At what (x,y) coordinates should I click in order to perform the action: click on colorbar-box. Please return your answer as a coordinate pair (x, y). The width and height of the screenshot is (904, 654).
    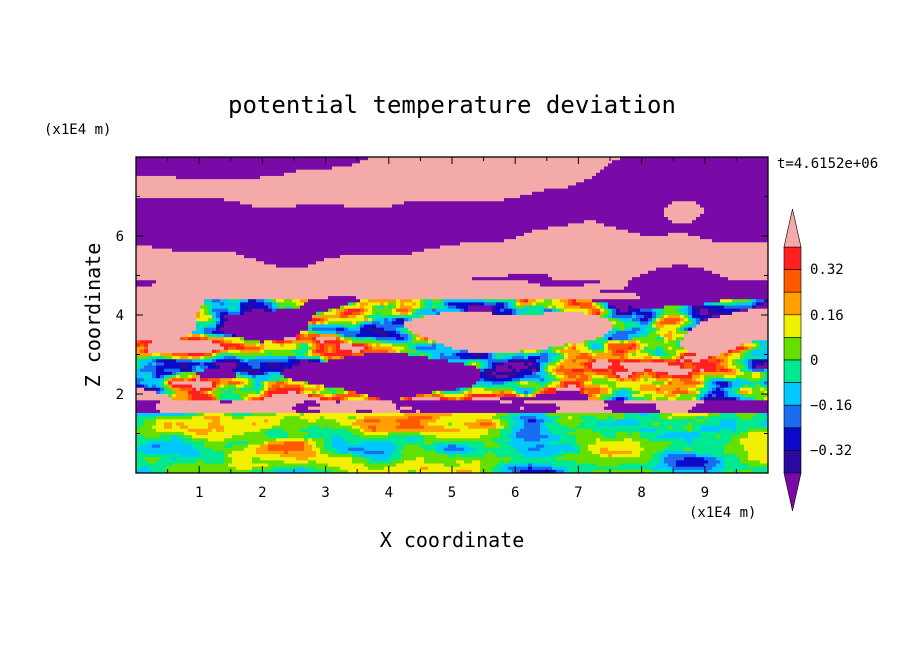
    Looking at the image, I should click on (792, 371).